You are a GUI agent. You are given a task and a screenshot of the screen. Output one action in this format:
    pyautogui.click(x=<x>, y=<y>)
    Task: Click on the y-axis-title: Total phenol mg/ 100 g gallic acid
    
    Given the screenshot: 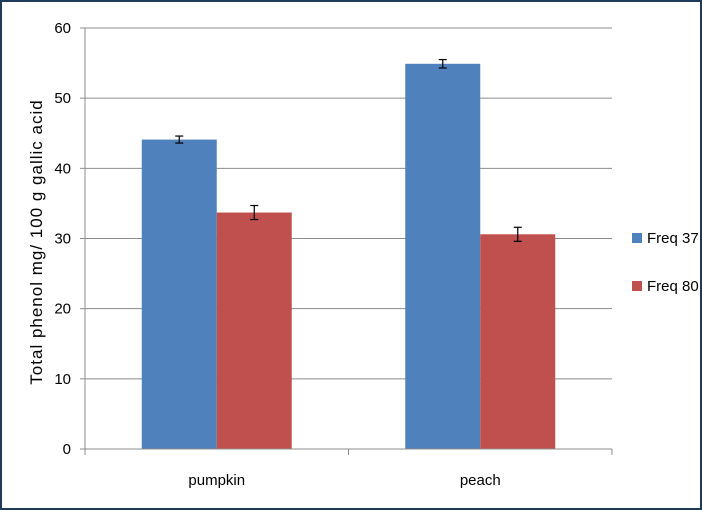 What is the action you would take?
    pyautogui.click(x=36, y=241)
    